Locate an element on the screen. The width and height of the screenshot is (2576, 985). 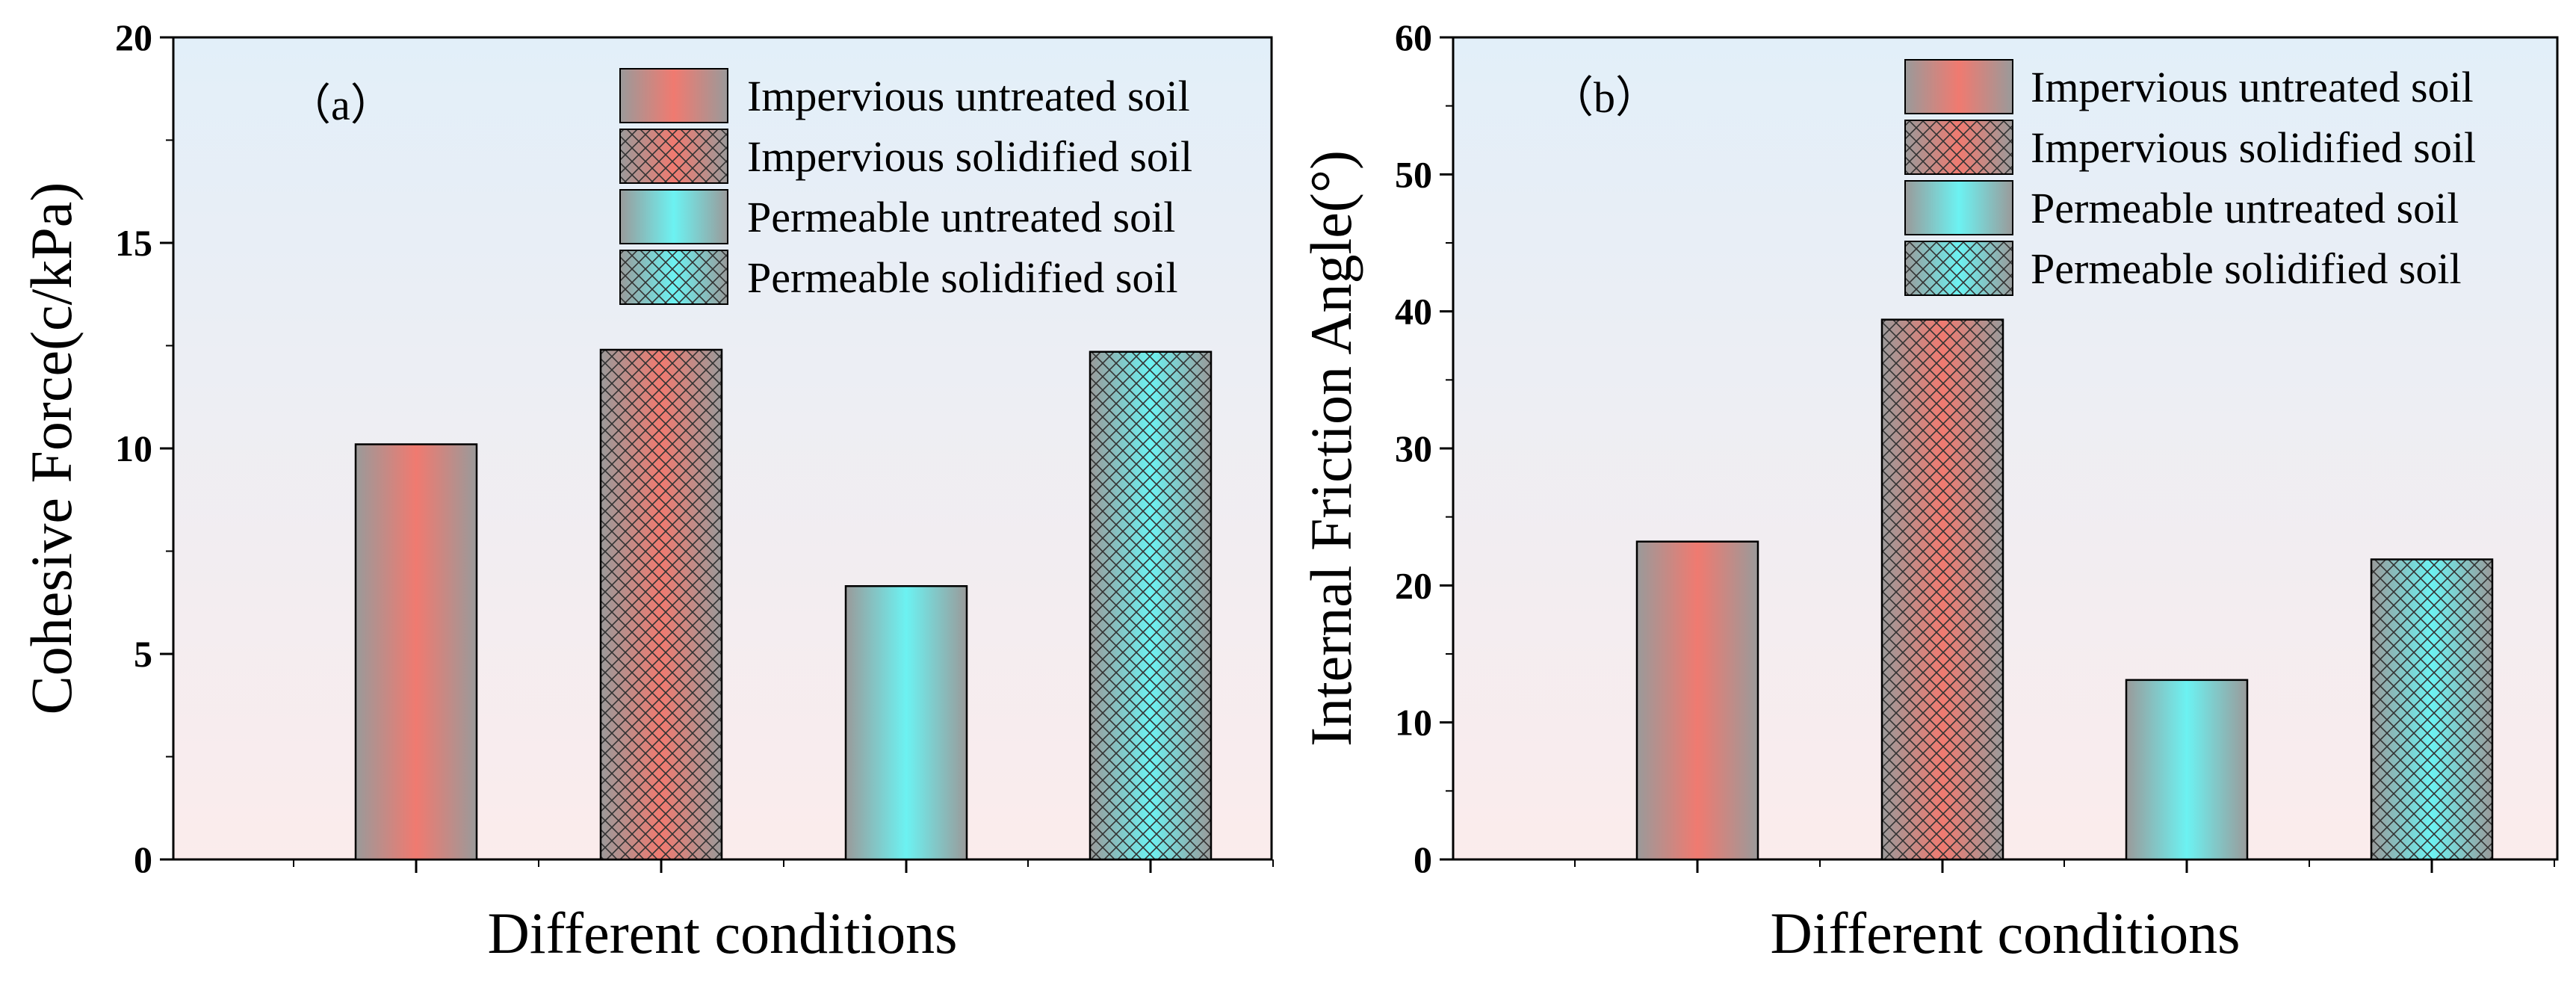
x-axis-ticks-a is located at coordinates (783, 866).